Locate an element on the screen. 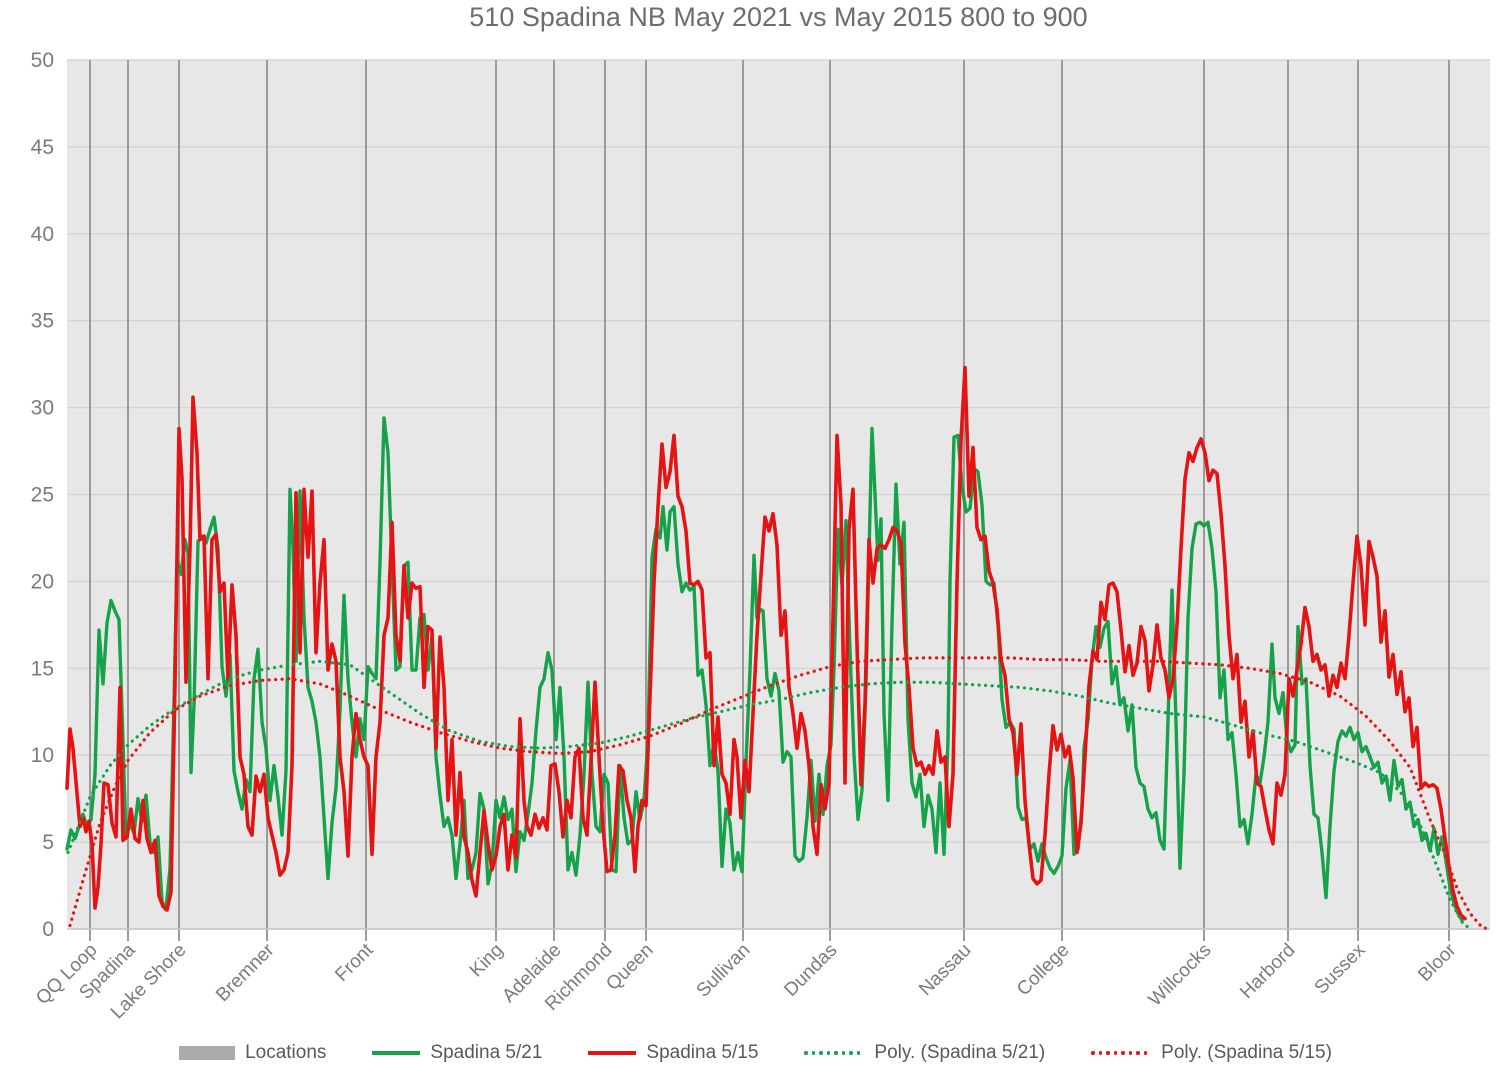 The image size is (1511, 1091). y-axis-labels: 0 5 10 15 20 25 30 35 40 45 50 is located at coordinates (42, 495).